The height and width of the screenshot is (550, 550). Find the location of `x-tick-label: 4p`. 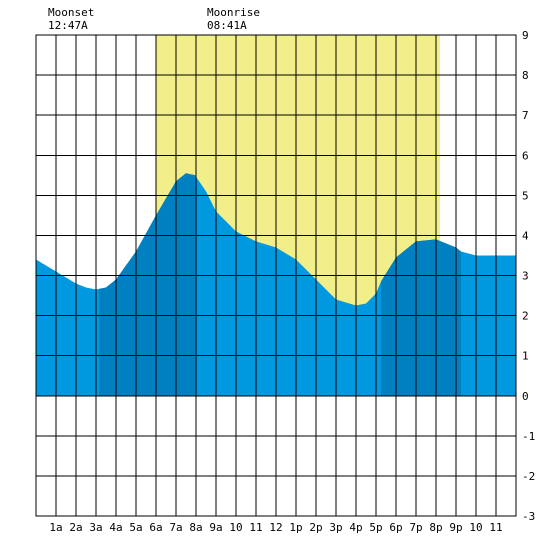

x-tick-label: 4p is located at coordinates (355, 527).